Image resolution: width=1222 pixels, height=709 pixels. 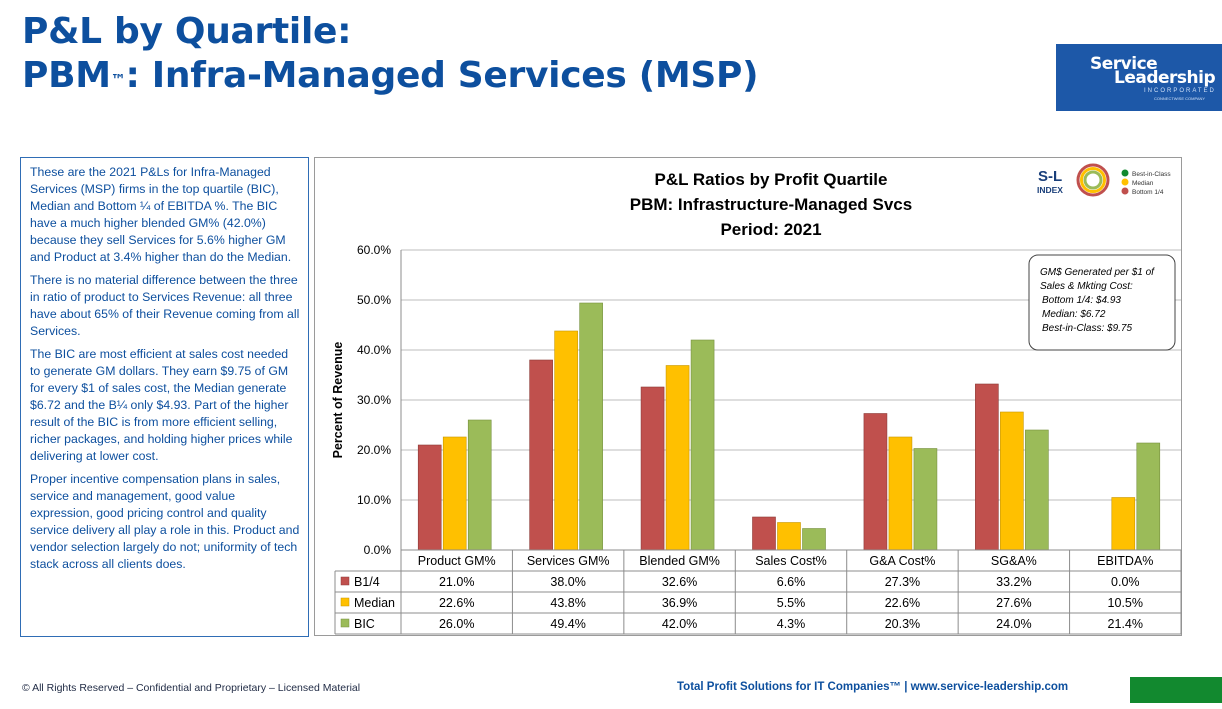 What do you see at coordinates (902, 582) in the screenshot?
I see `data-label: 27.3%` at bounding box center [902, 582].